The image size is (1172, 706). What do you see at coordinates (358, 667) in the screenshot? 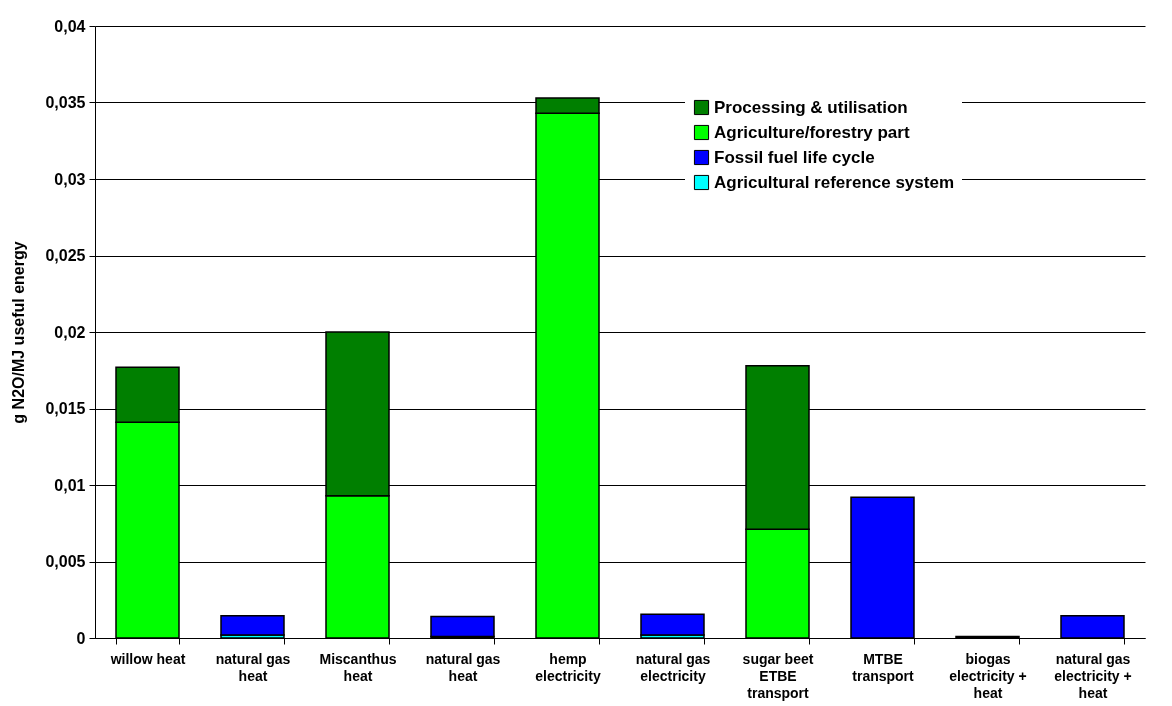
I see `x-tick-label: Miscanthus heat` at bounding box center [358, 667].